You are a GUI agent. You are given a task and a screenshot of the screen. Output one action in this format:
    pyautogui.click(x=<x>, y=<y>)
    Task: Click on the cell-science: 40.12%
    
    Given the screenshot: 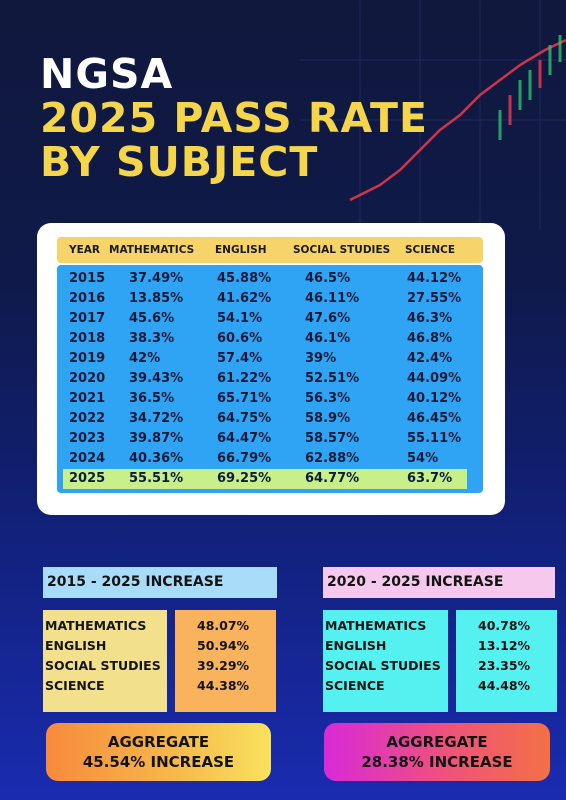 What is the action you would take?
    pyautogui.click(x=434, y=398)
    